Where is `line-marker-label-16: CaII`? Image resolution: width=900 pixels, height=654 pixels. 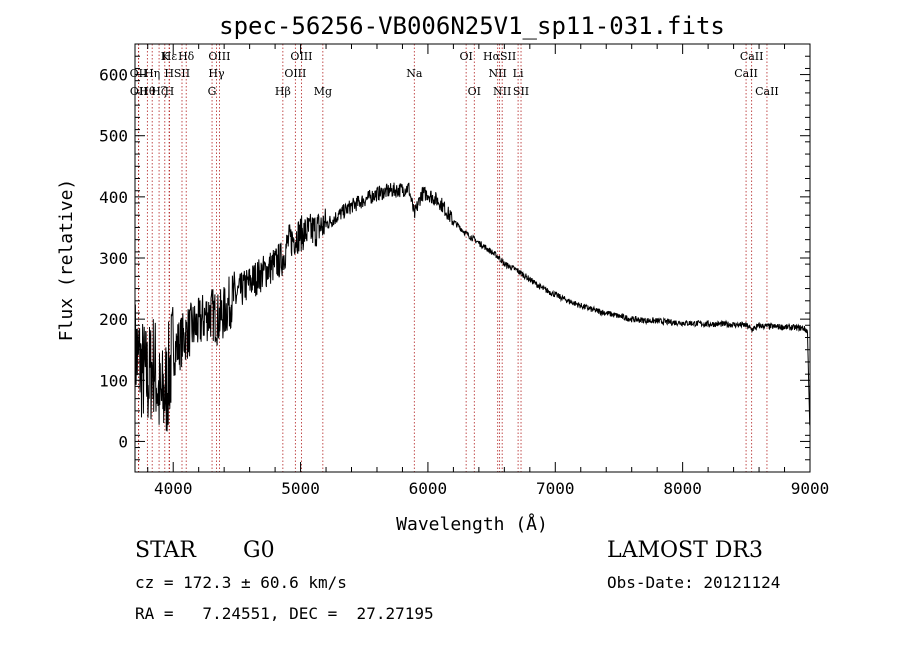
line-marker-label-16: CaII is located at coordinates (746, 73).